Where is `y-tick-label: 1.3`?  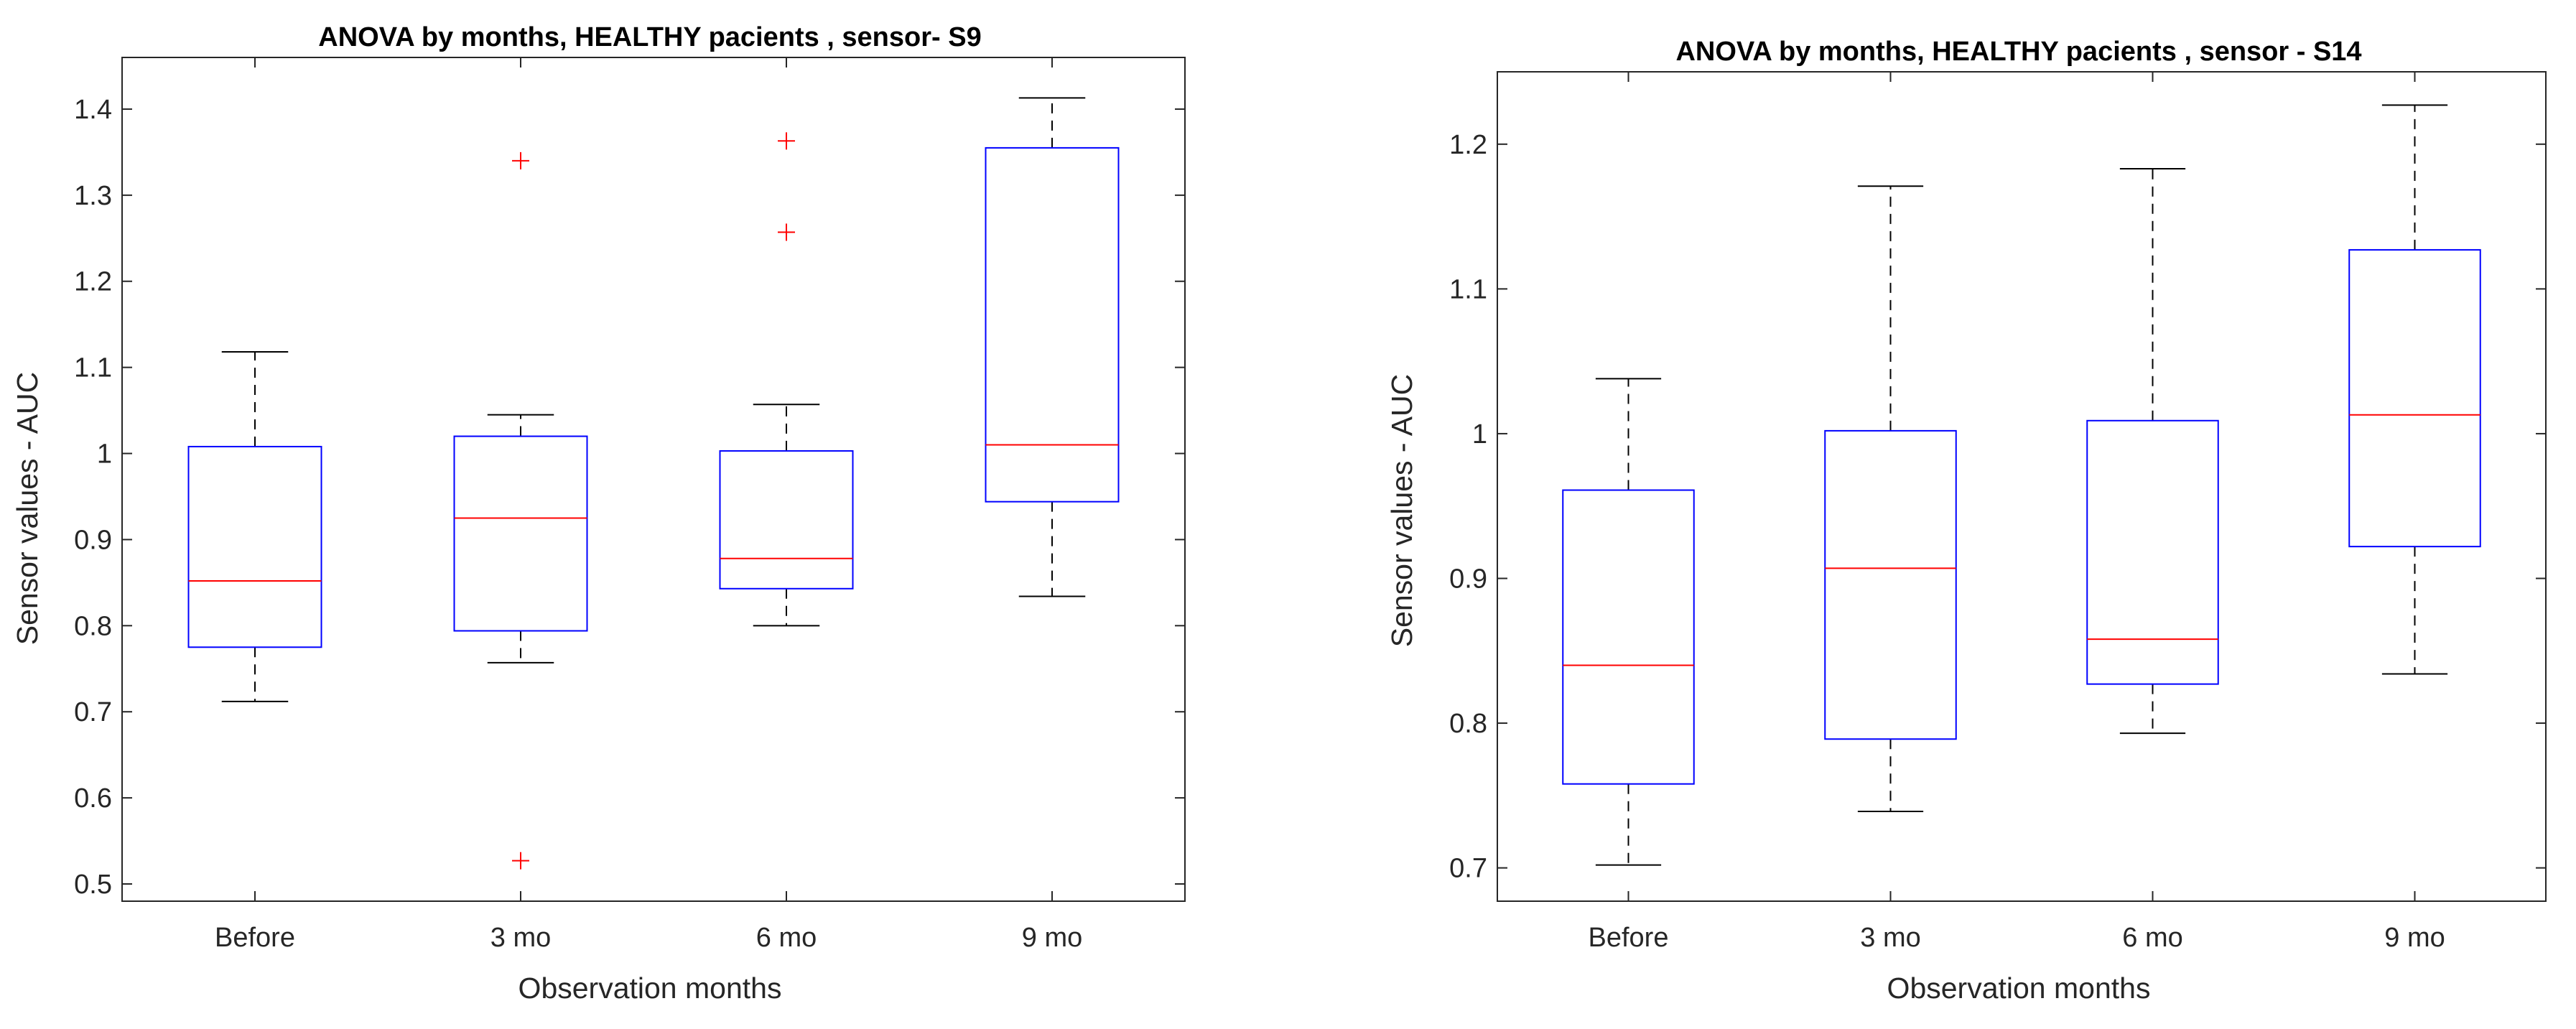 y-tick-label: 1.3 is located at coordinates (93, 196).